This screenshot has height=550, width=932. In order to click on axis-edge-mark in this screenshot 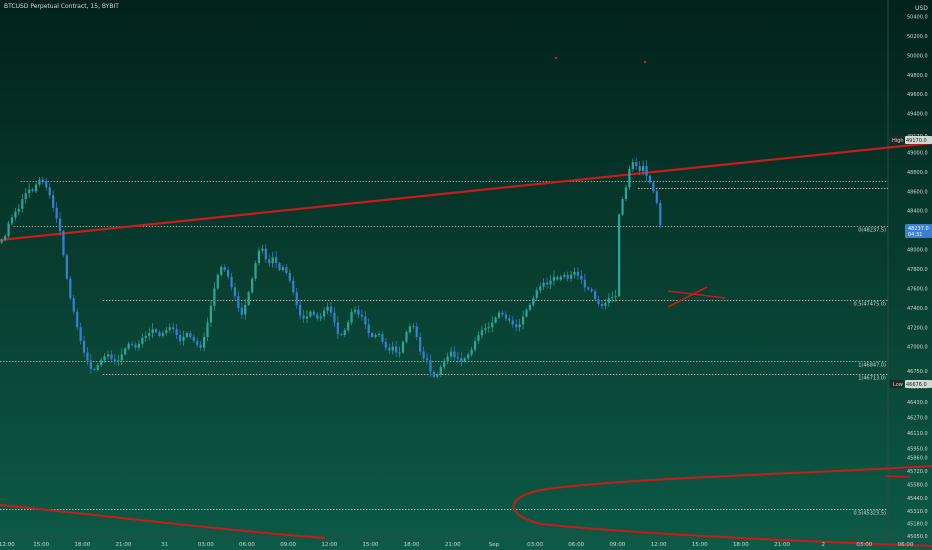, I will do `click(897, 476)`.